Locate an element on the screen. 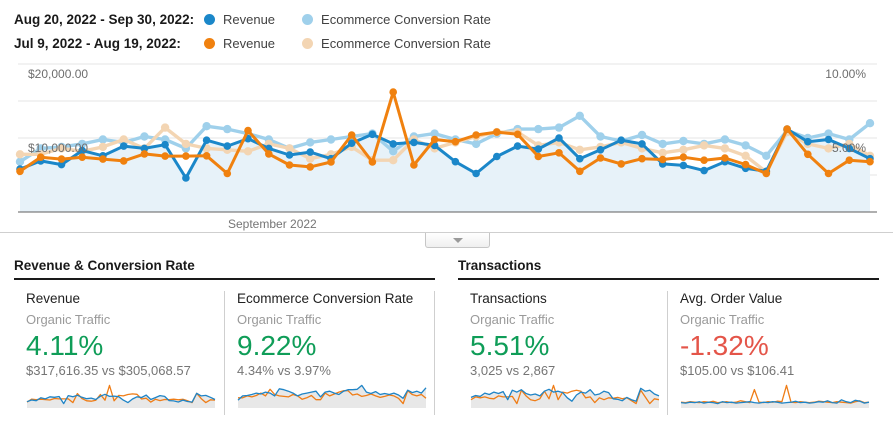  legend-item-revenue-previous: Revenue is located at coordinates (239, 43).